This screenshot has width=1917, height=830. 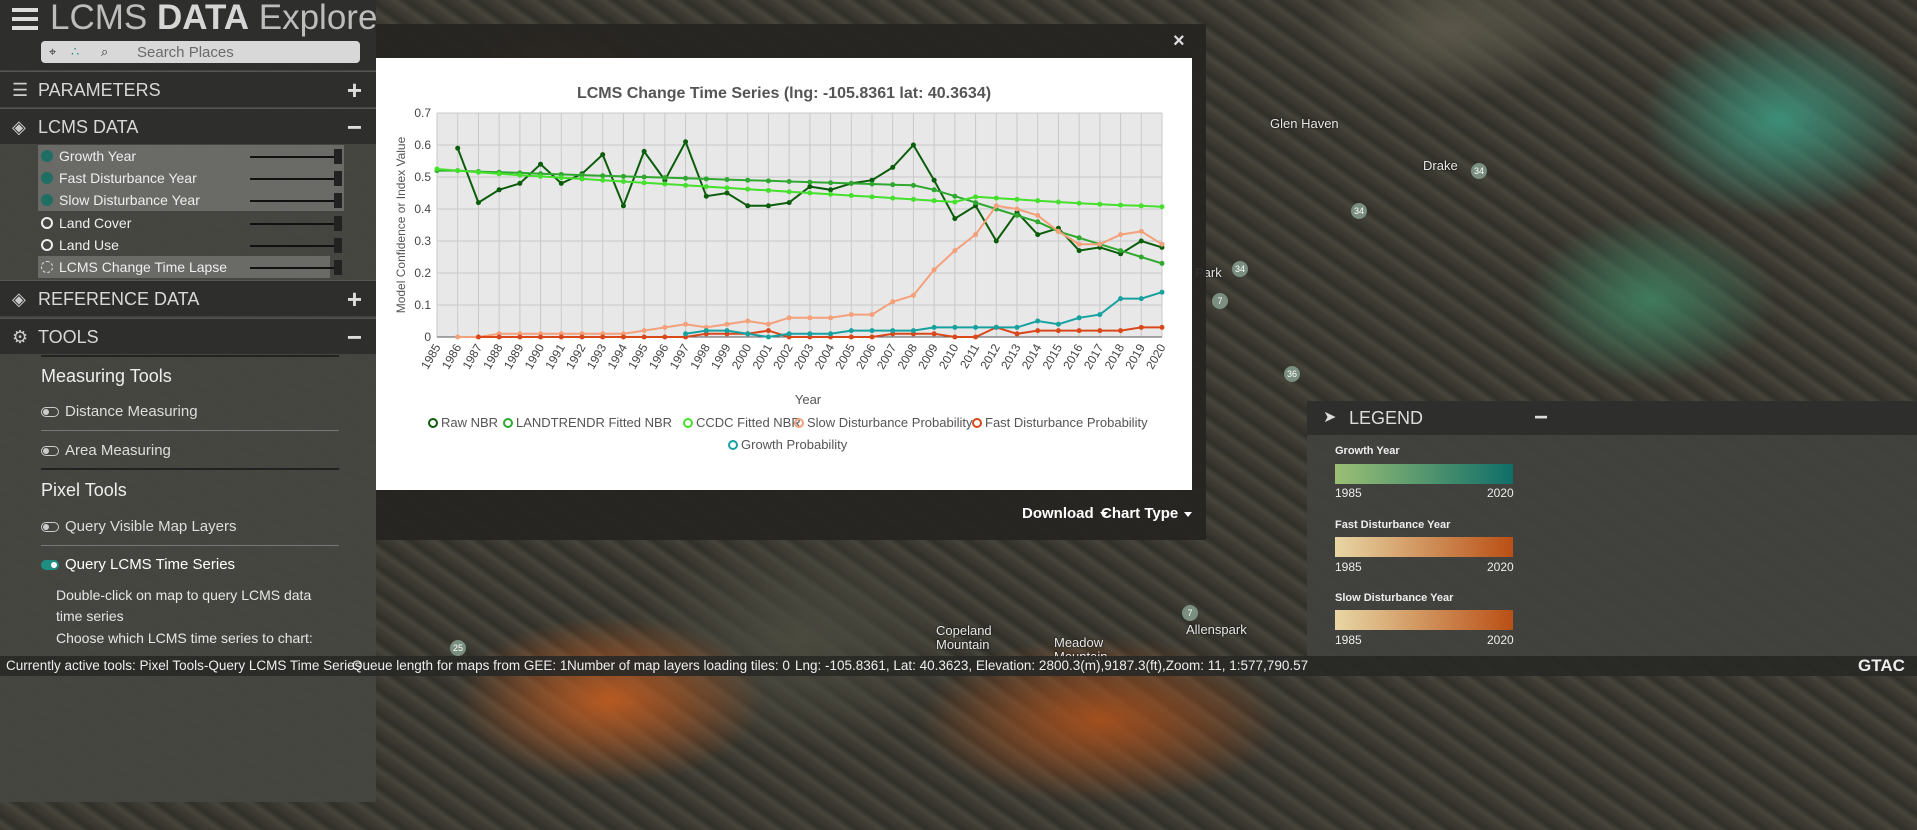 I want to click on data-point-landtrendr-fitted-nbr, so click(x=665, y=178).